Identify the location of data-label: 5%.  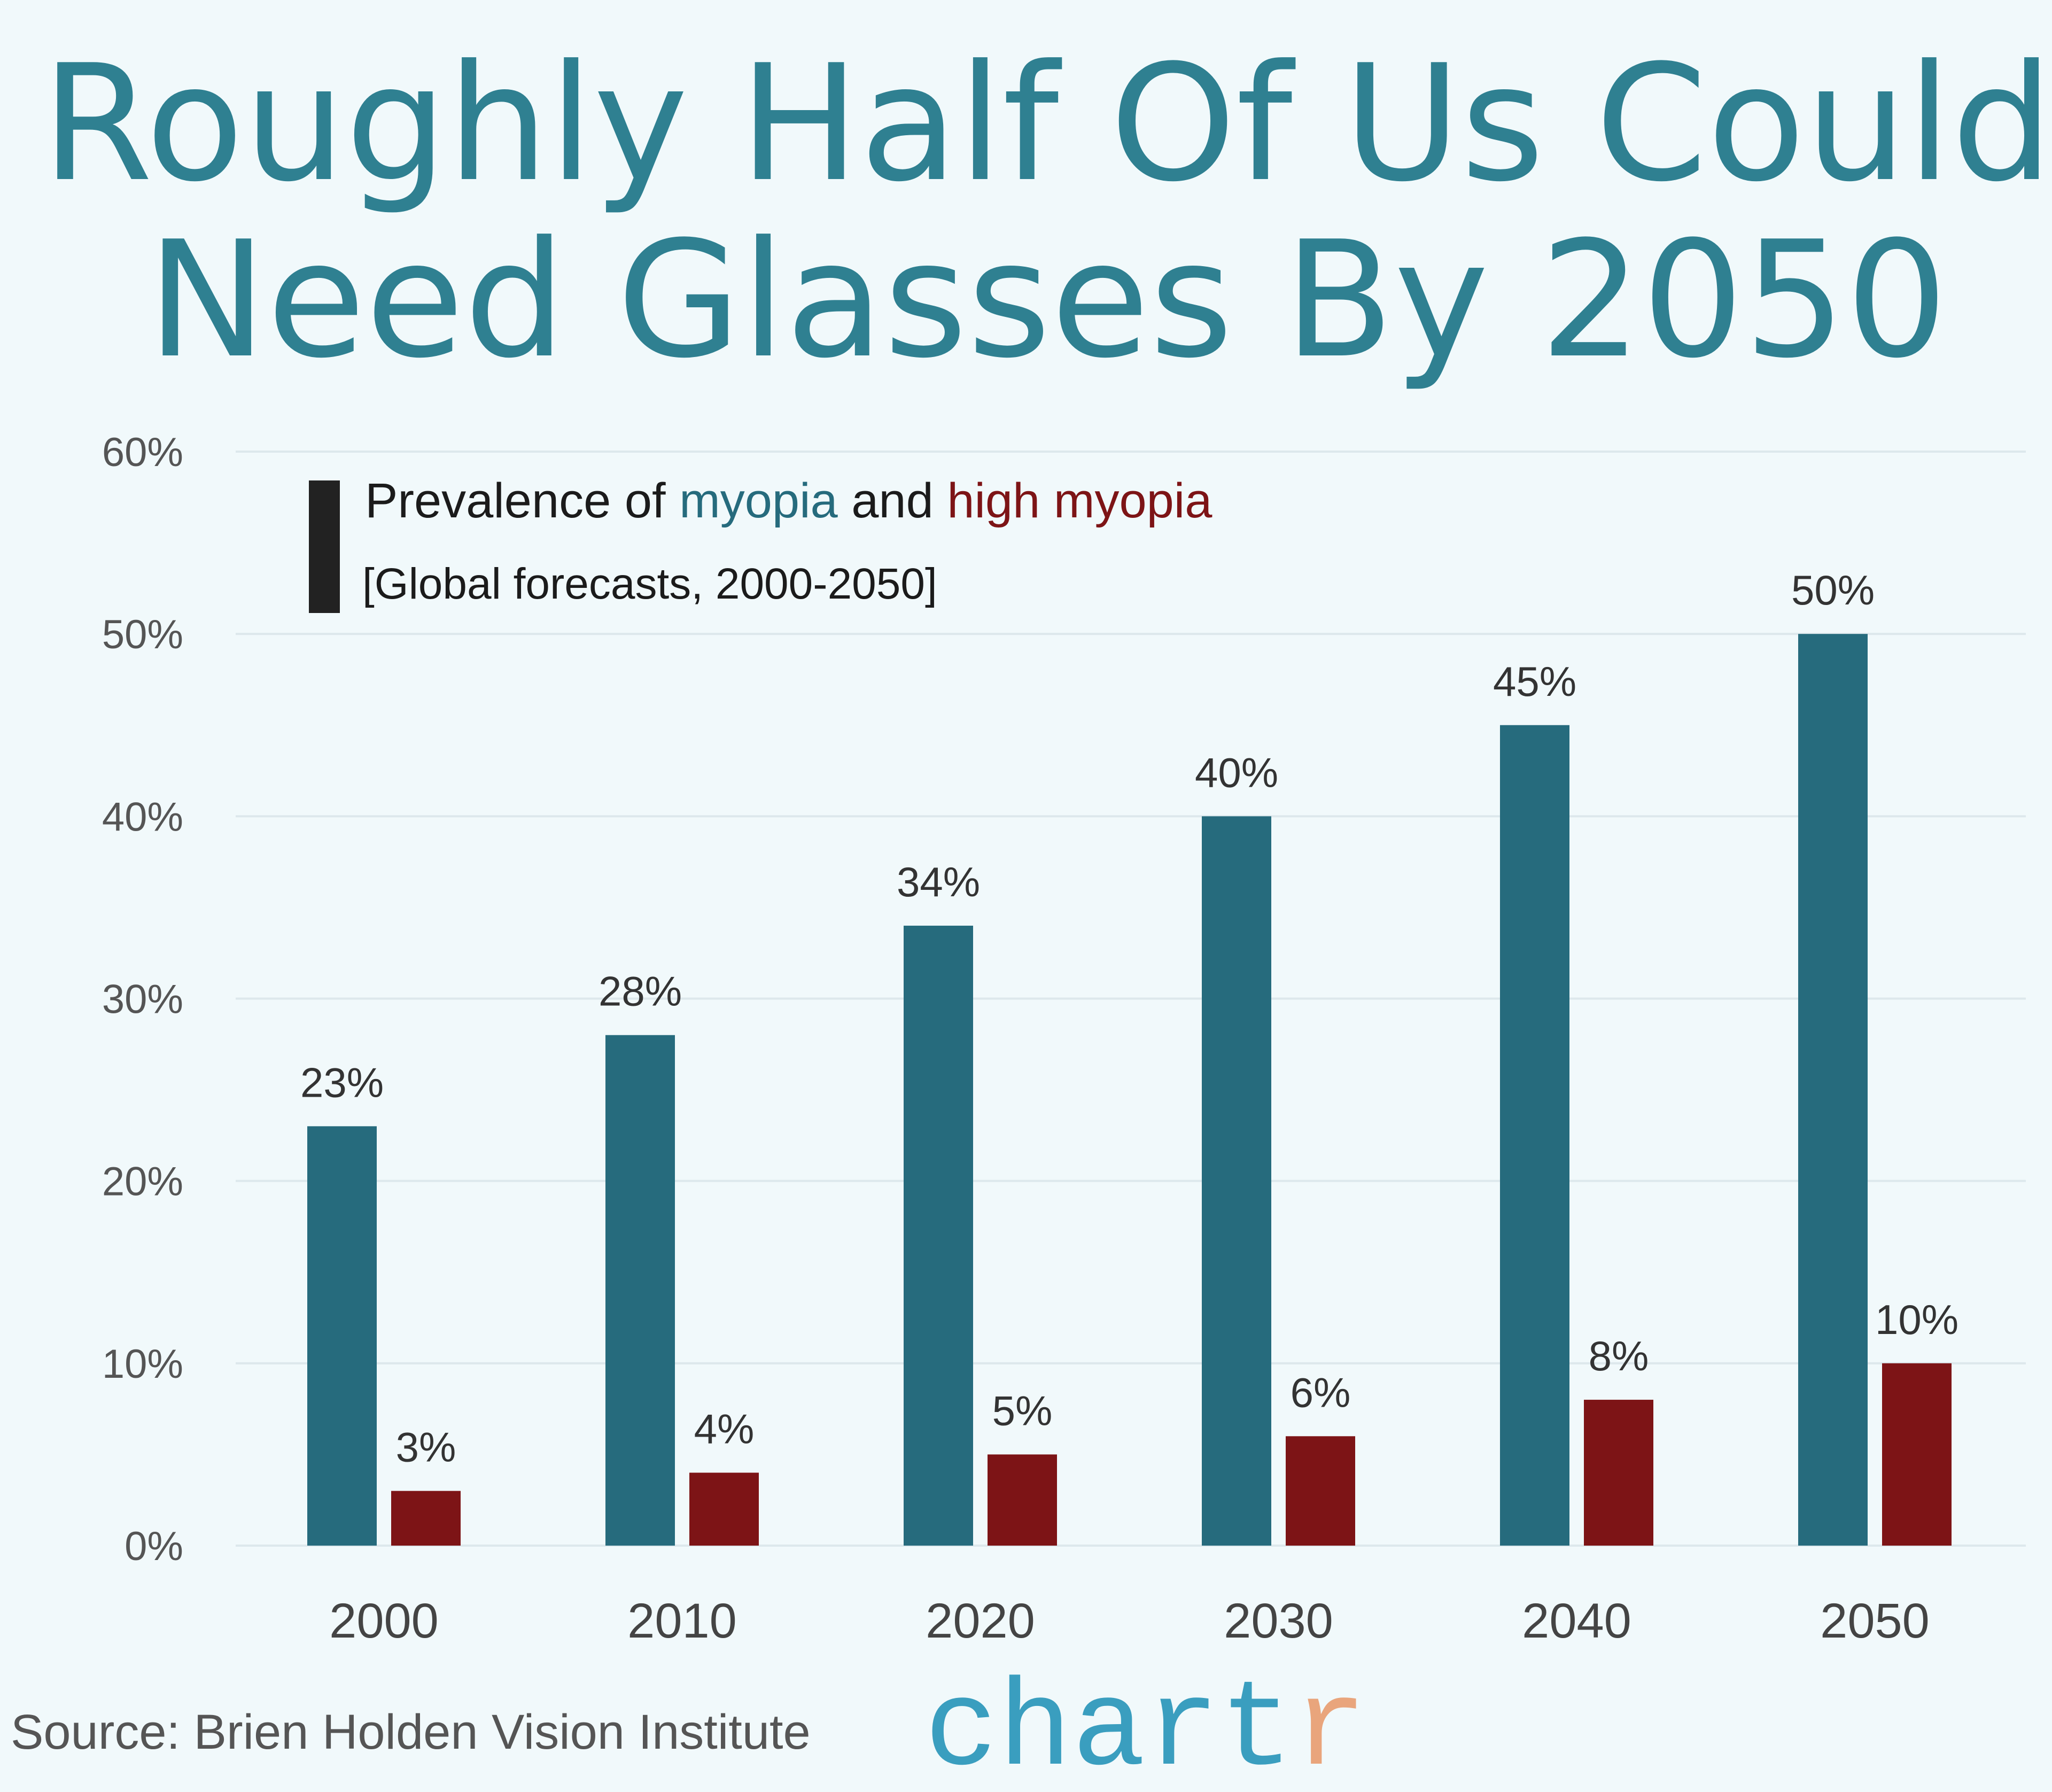
(1022, 1410).